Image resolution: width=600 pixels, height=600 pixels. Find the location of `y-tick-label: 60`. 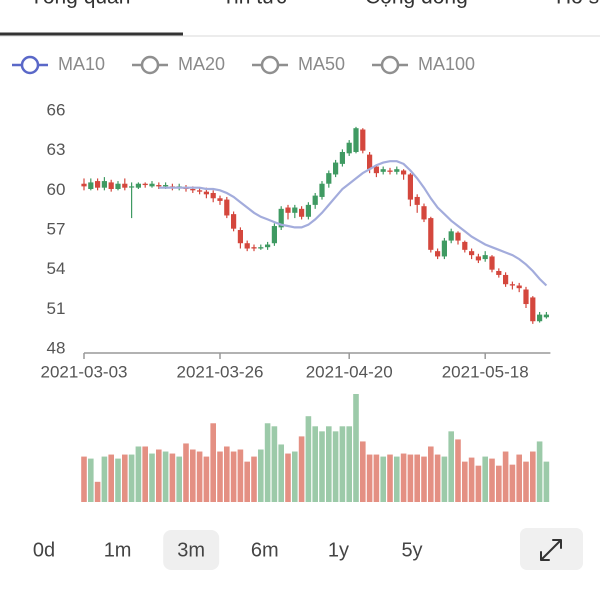

y-tick-label: 60 is located at coordinates (56, 189).